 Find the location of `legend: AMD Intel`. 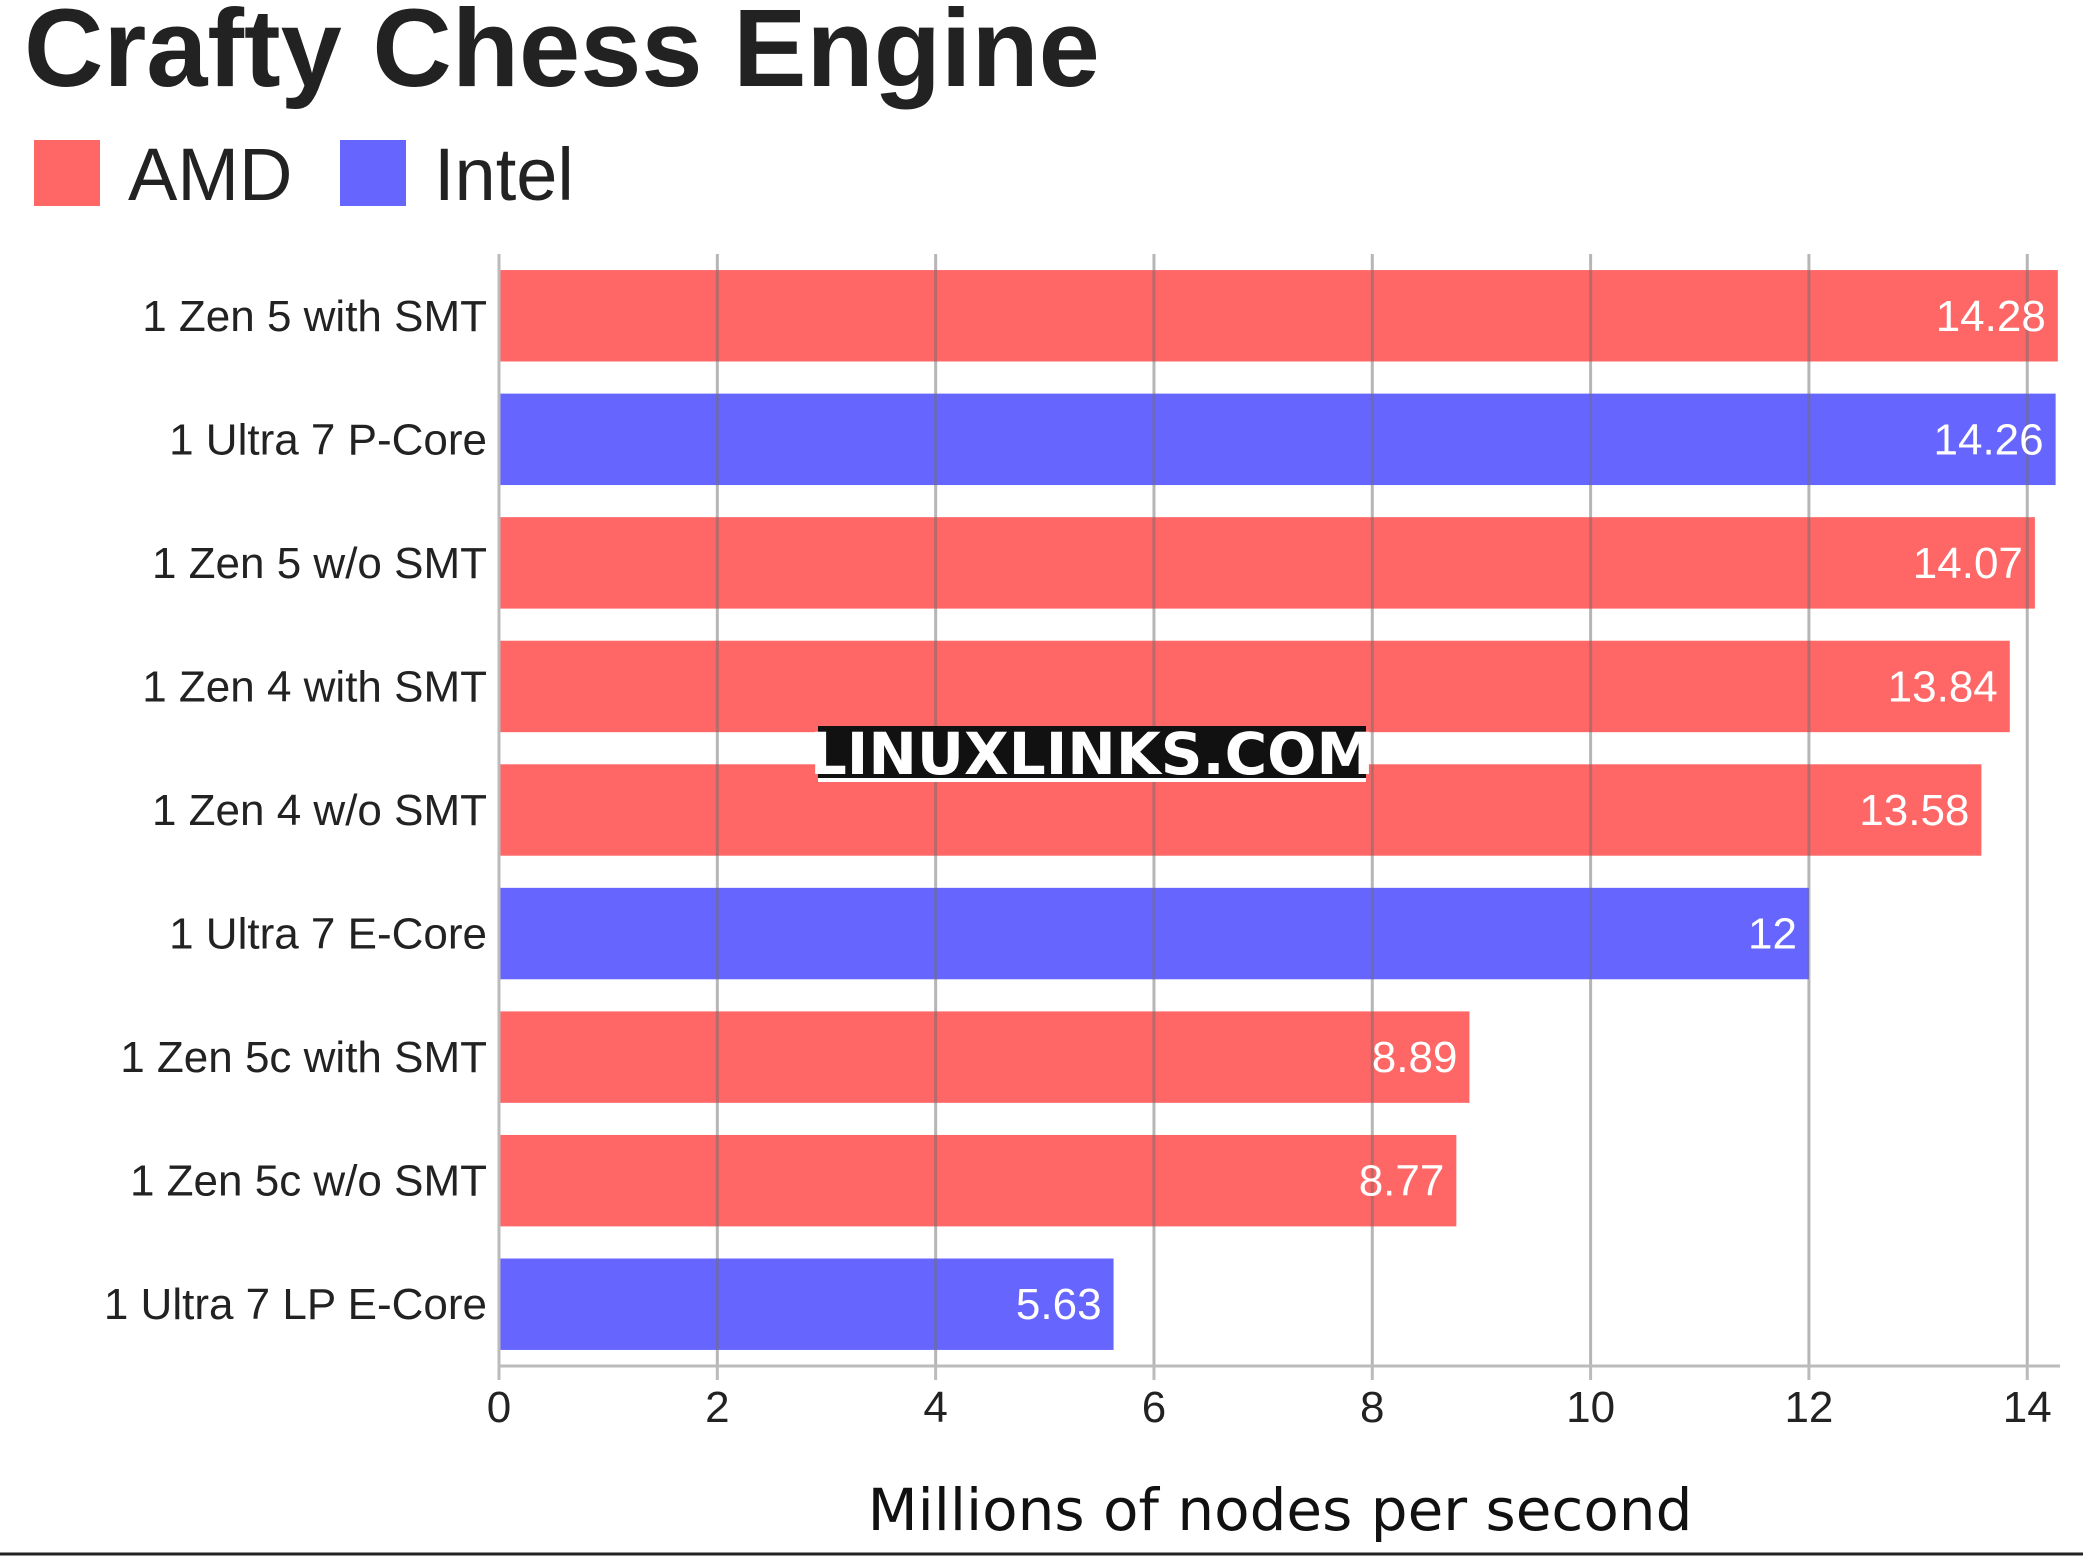

legend: AMD Intel is located at coordinates (304, 174).